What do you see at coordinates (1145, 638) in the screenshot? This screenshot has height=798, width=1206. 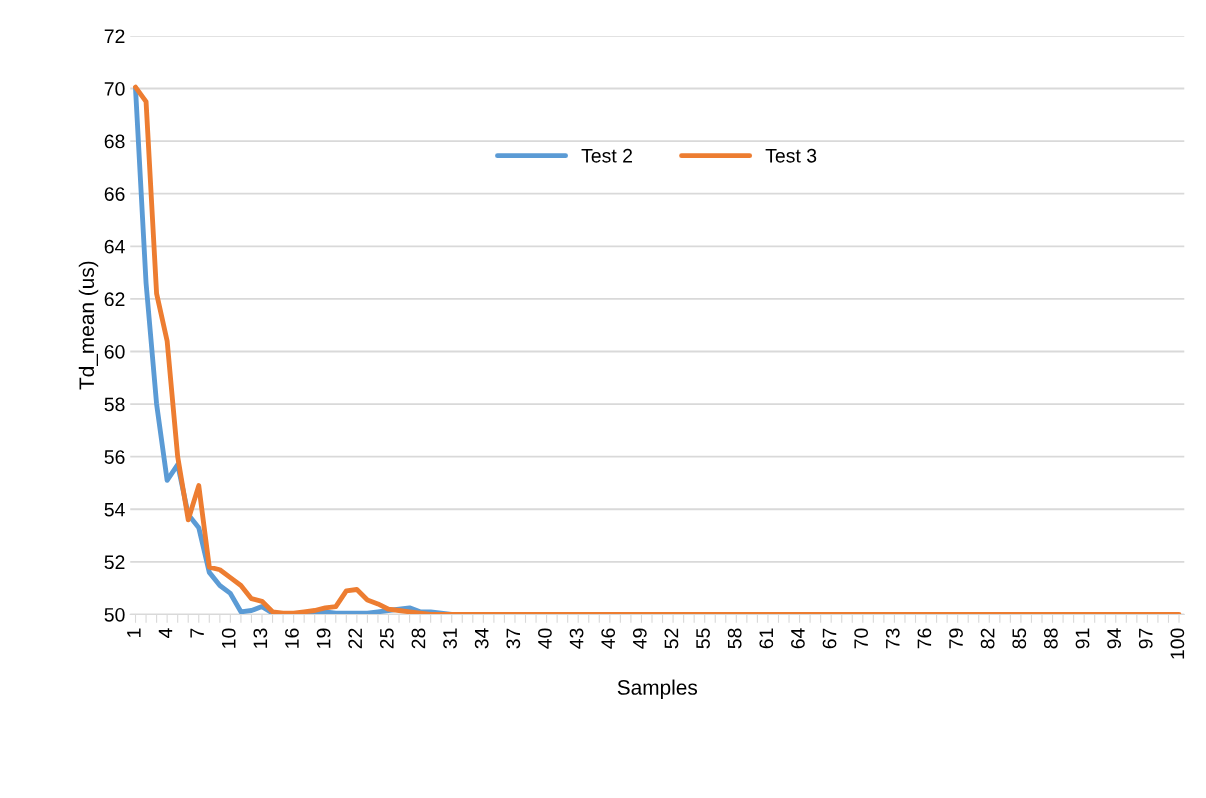 I see `x-tick-label: 97` at bounding box center [1145, 638].